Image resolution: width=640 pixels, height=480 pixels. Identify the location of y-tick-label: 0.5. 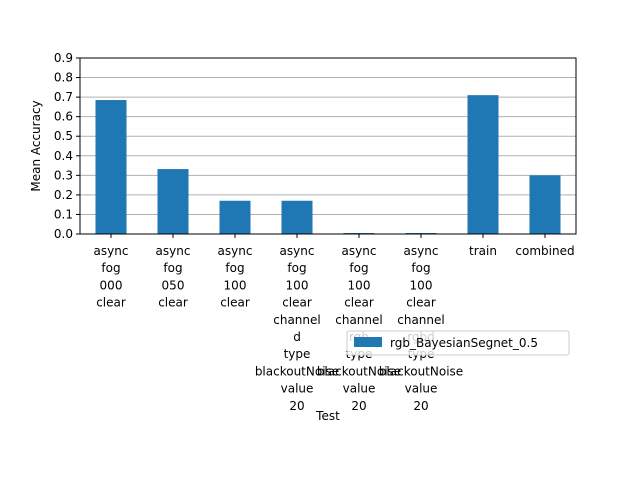
(63, 136).